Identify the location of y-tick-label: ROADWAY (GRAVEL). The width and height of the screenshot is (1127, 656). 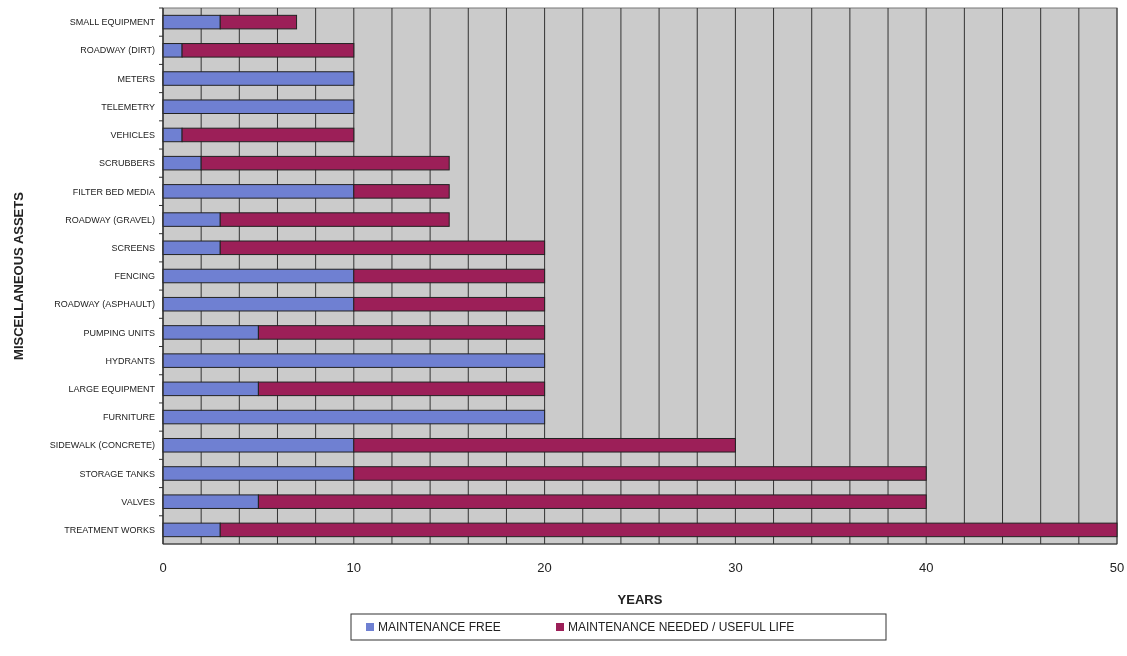
(110, 219).